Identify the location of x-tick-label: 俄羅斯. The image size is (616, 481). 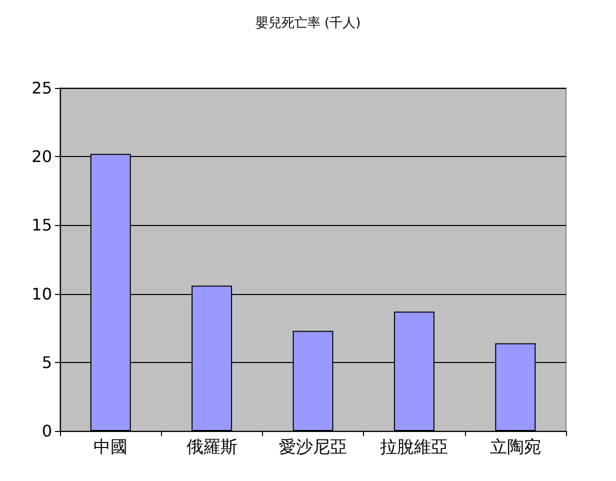
(212, 448).